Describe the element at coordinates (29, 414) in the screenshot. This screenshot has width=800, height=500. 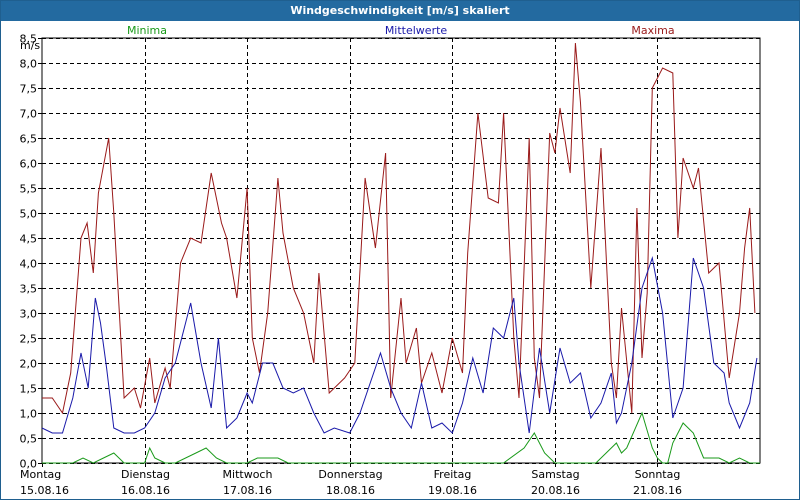
I see `y-tick-label: 1,0` at that location.